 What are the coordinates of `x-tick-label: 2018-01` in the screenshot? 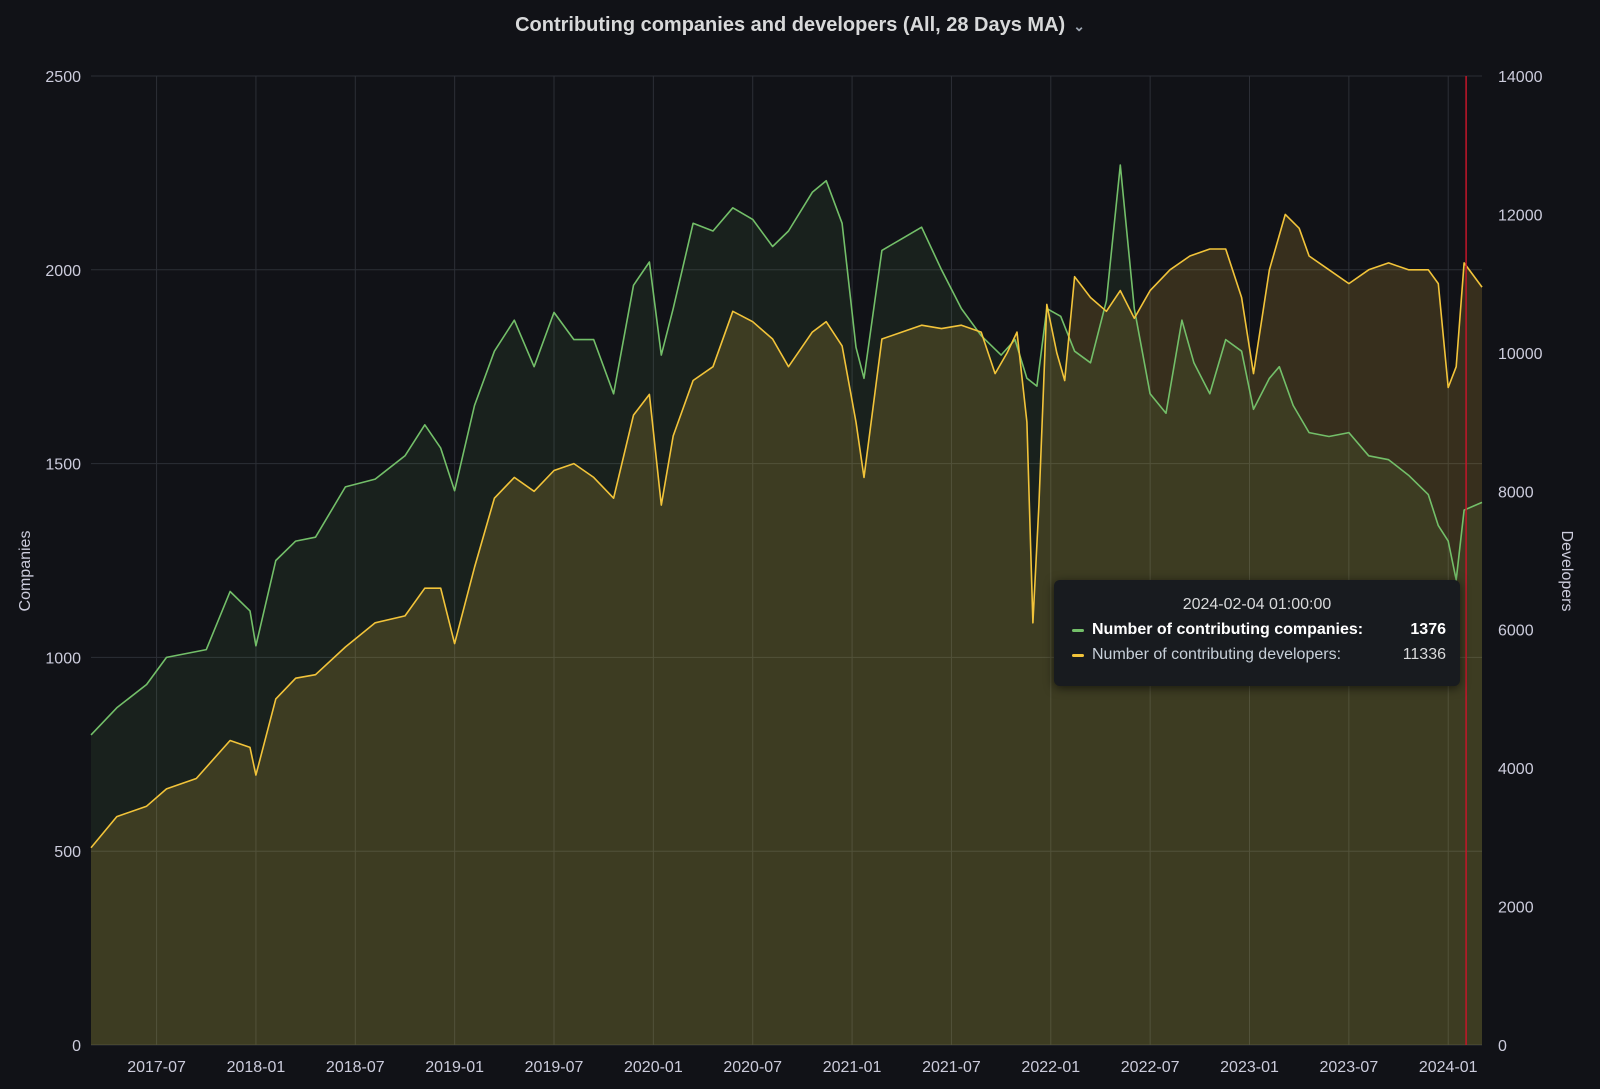 It's located at (256, 1067).